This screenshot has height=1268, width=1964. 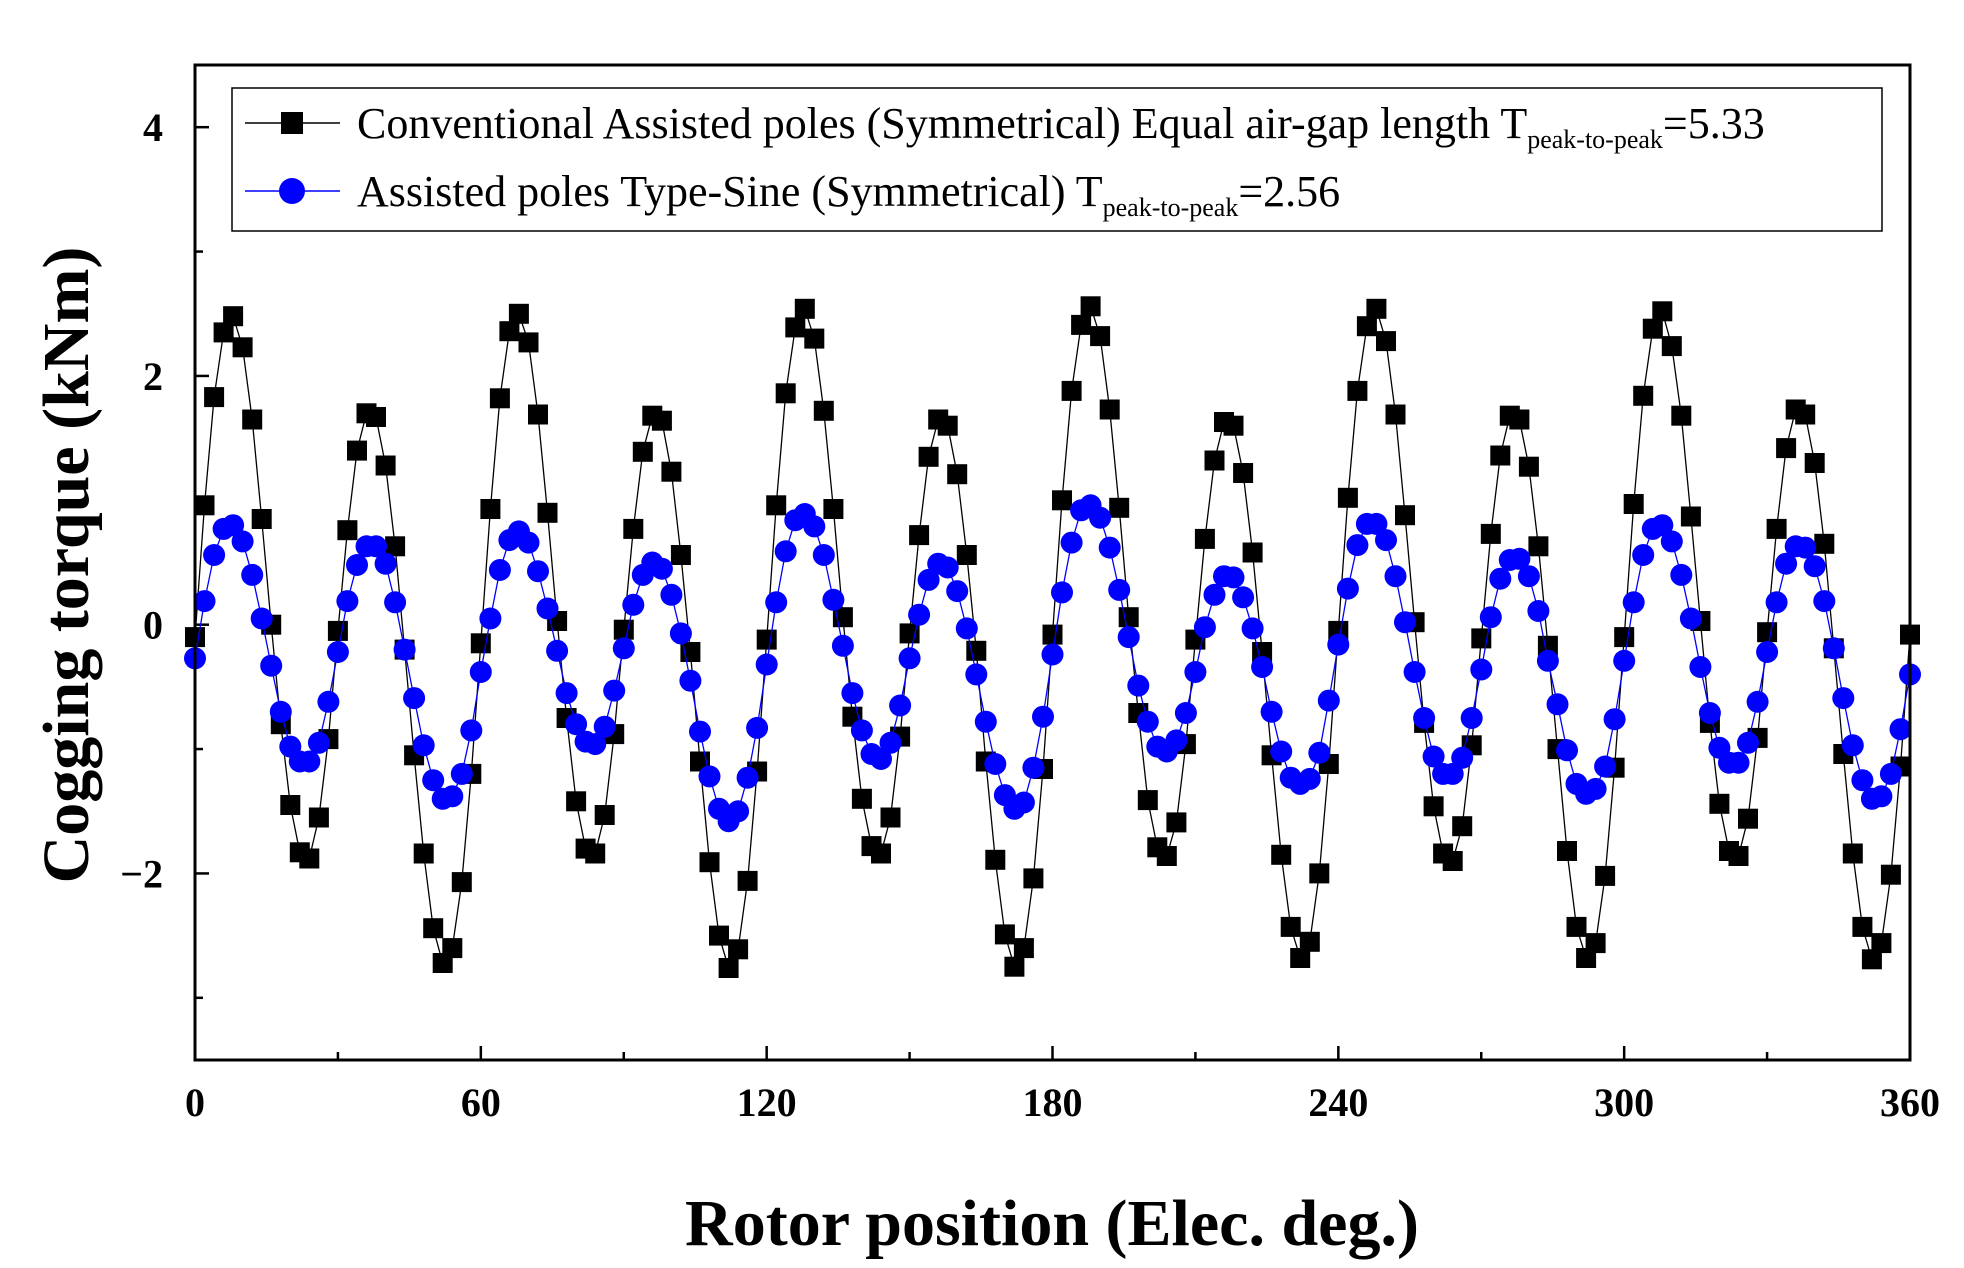 What do you see at coordinates (1910, 1102) in the screenshot?
I see `x-tick-label: 360` at bounding box center [1910, 1102].